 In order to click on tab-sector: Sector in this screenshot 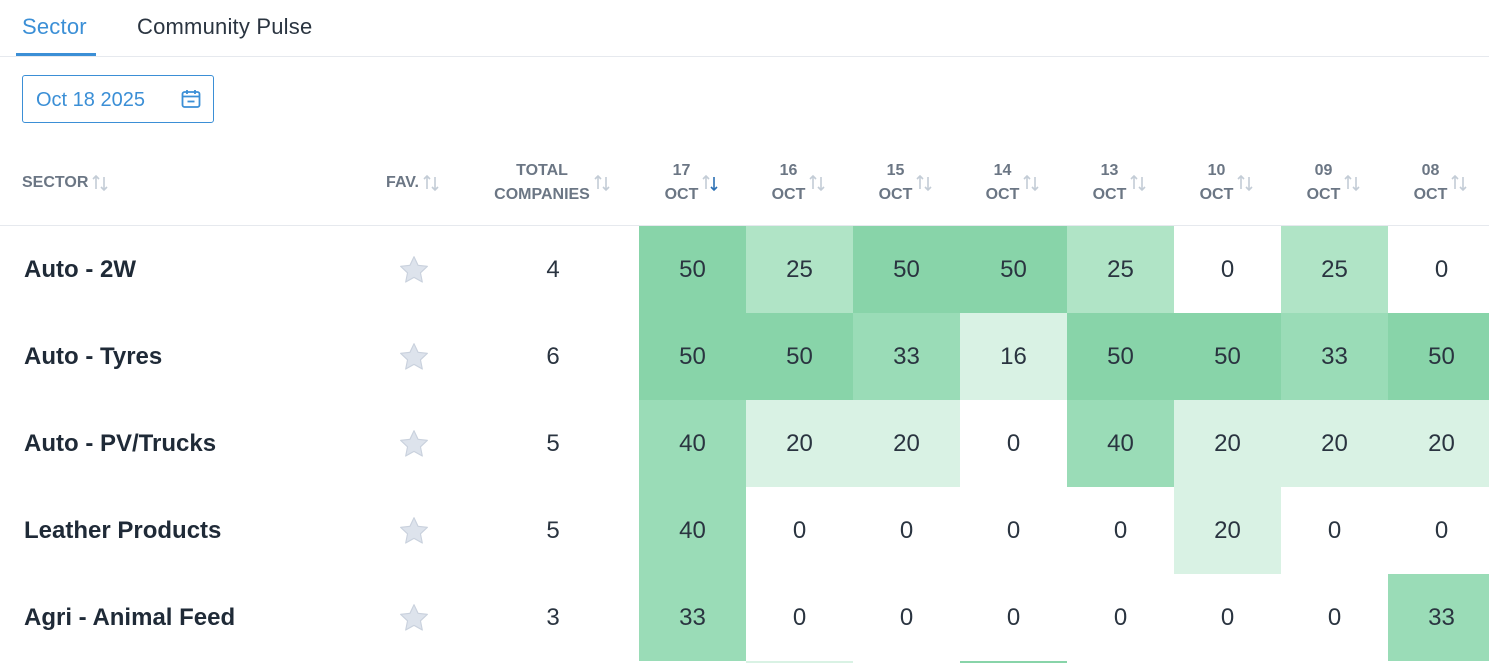, I will do `click(54, 26)`.